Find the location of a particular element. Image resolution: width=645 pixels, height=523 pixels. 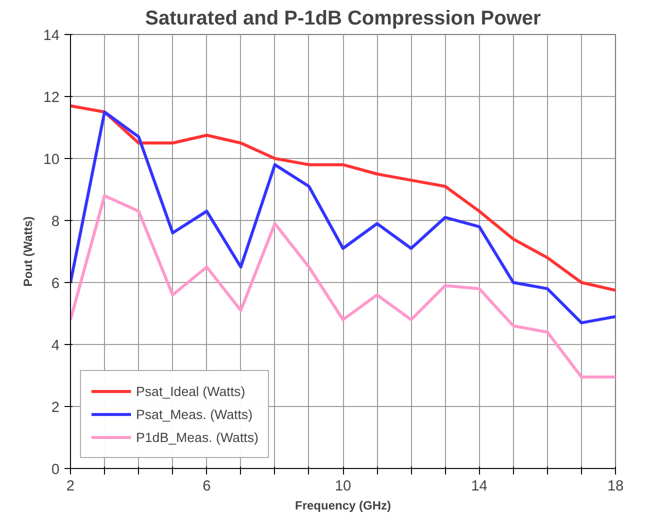

x-tick-label: 18 is located at coordinates (615, 486).